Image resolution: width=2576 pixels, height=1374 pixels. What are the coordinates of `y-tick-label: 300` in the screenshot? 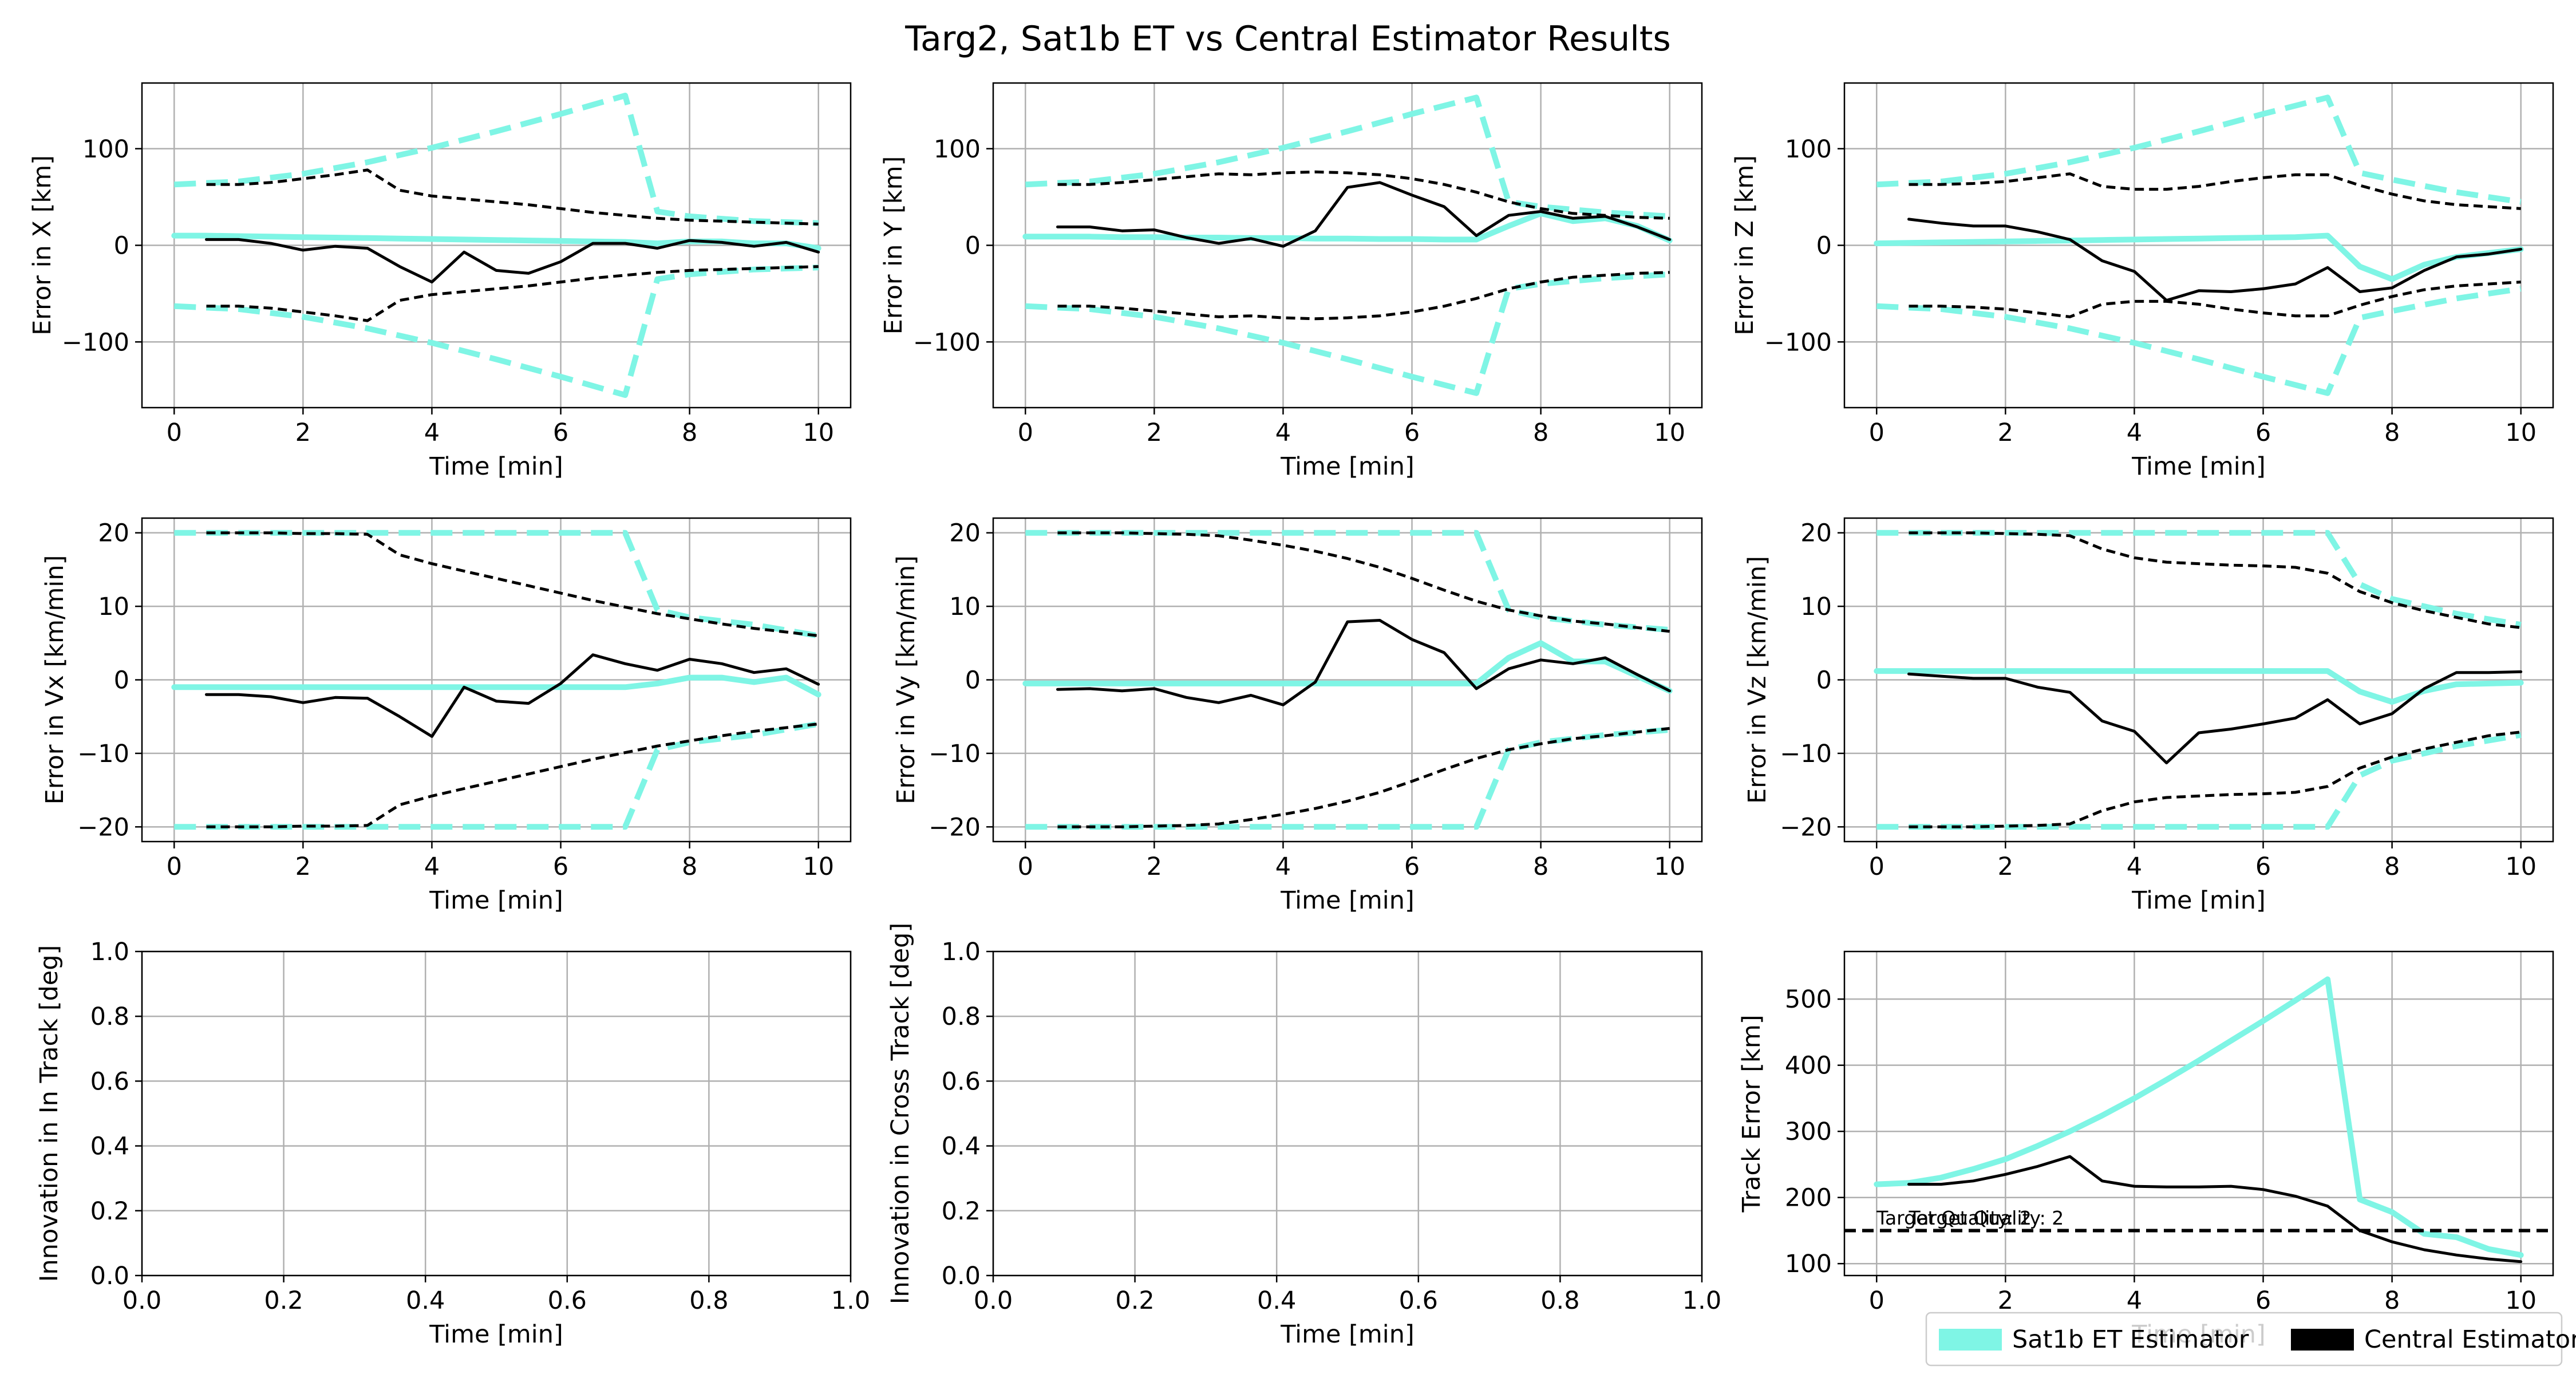 It's located at (1808, 1132).